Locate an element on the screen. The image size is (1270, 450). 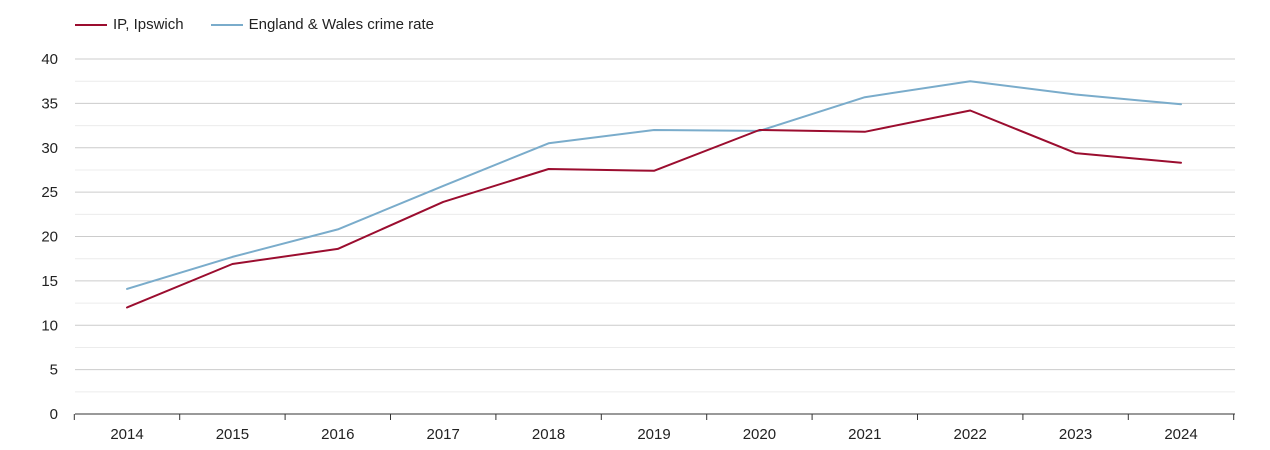
x-tick-label: 2016 is located at coordinates (337, 434).